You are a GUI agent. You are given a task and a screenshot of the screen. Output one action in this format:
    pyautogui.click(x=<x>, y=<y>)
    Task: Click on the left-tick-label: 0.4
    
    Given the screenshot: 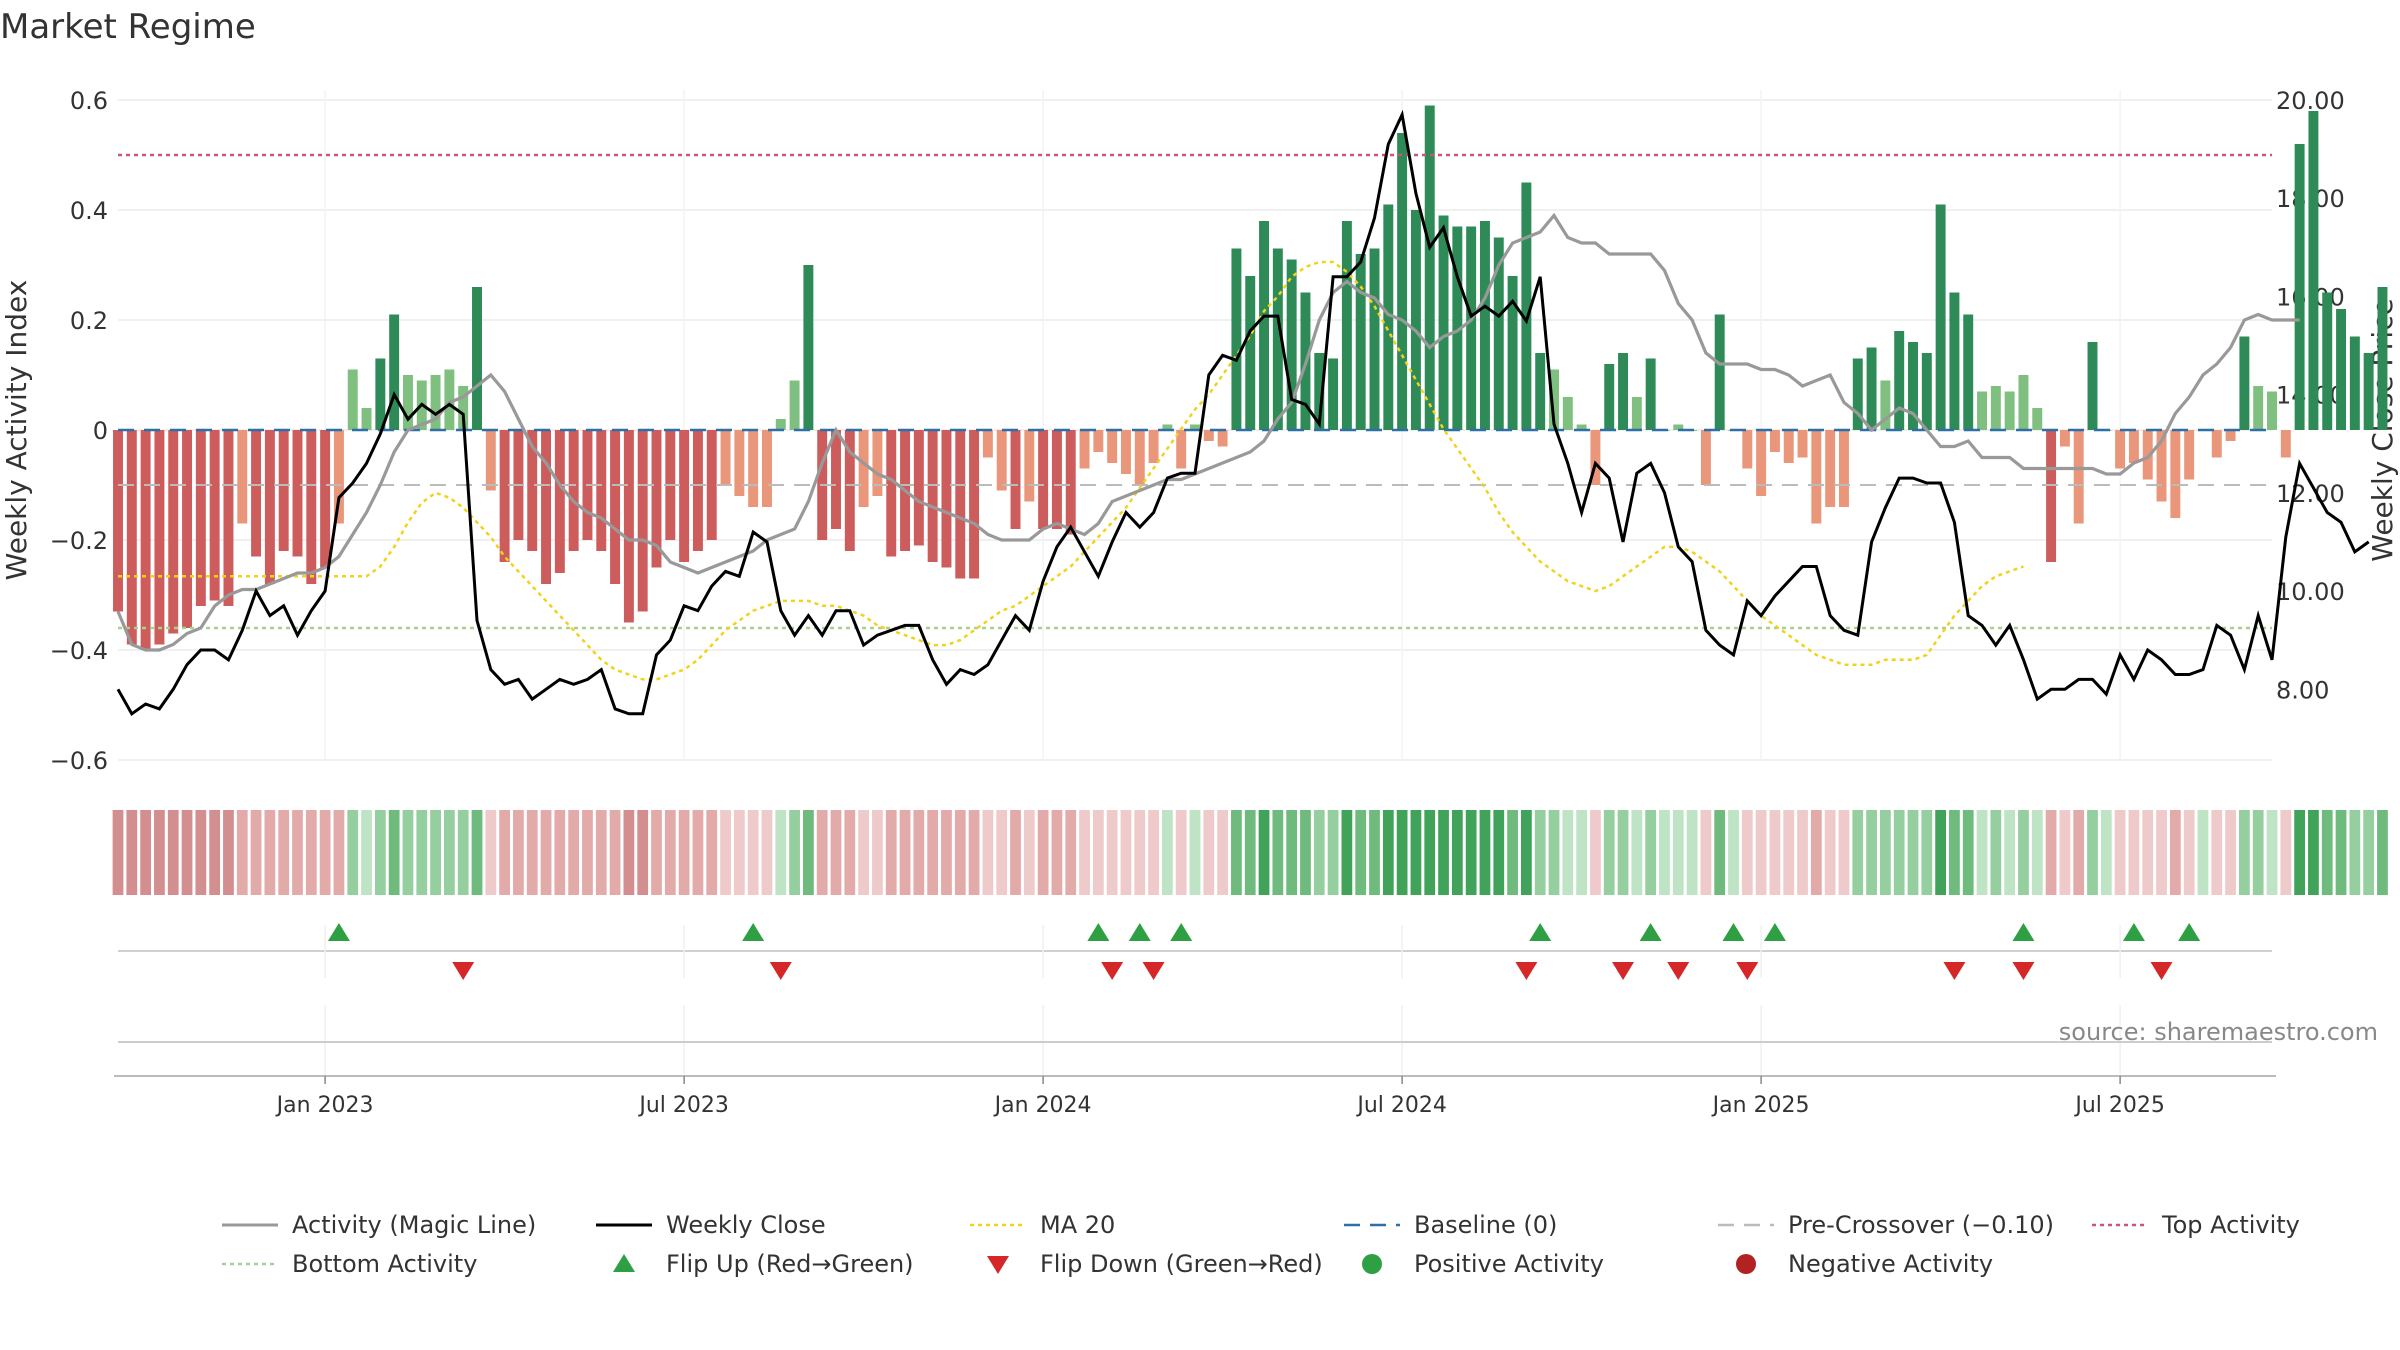 What is the action you would take?
    pyautogui.click(x=89, y=211)
    